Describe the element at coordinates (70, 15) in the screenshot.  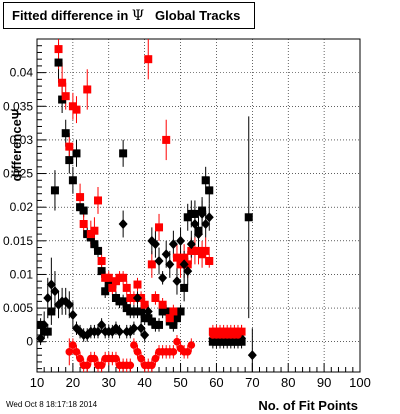
I see `title-prefix: Fitted difference in` at that location.